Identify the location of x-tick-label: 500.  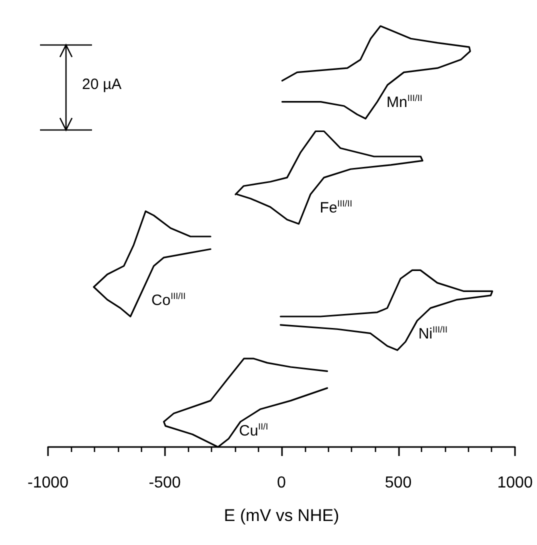
(398, 483).